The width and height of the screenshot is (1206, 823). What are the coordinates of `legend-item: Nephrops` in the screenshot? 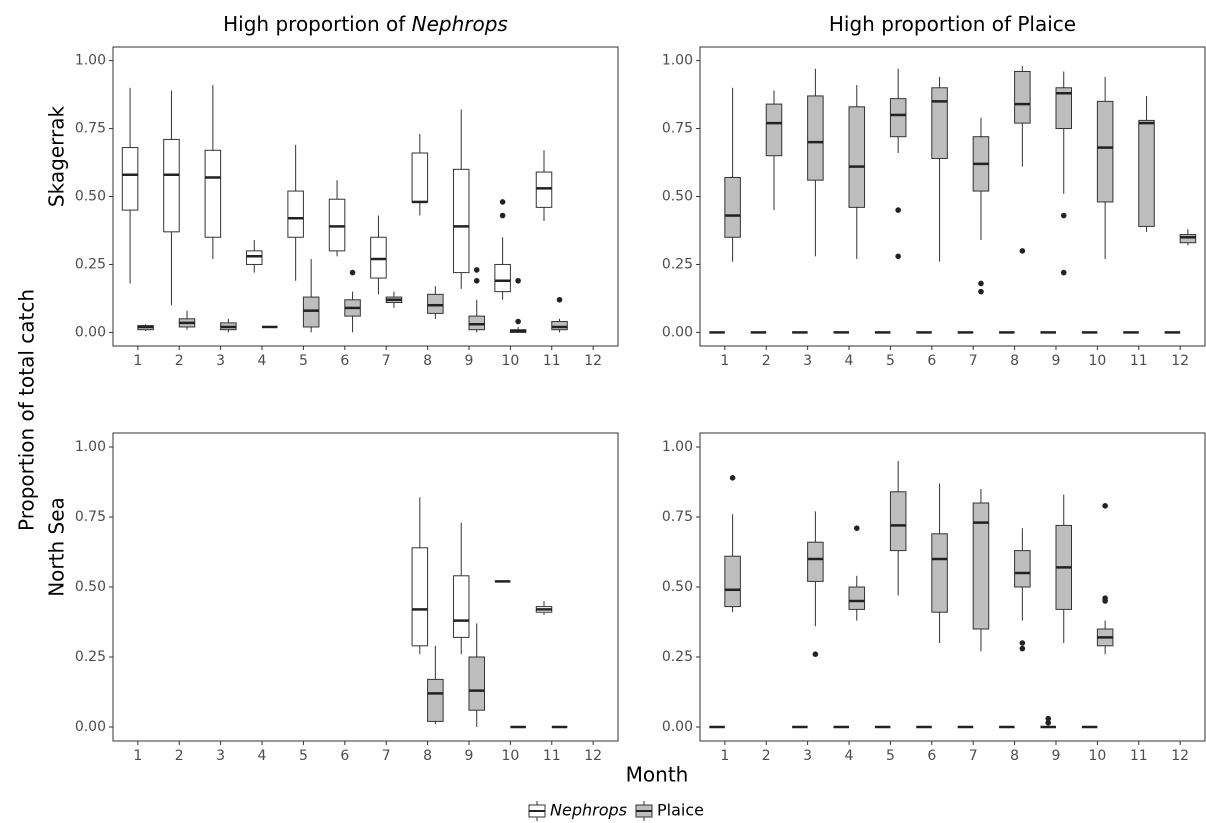 It's located at (577, 811).